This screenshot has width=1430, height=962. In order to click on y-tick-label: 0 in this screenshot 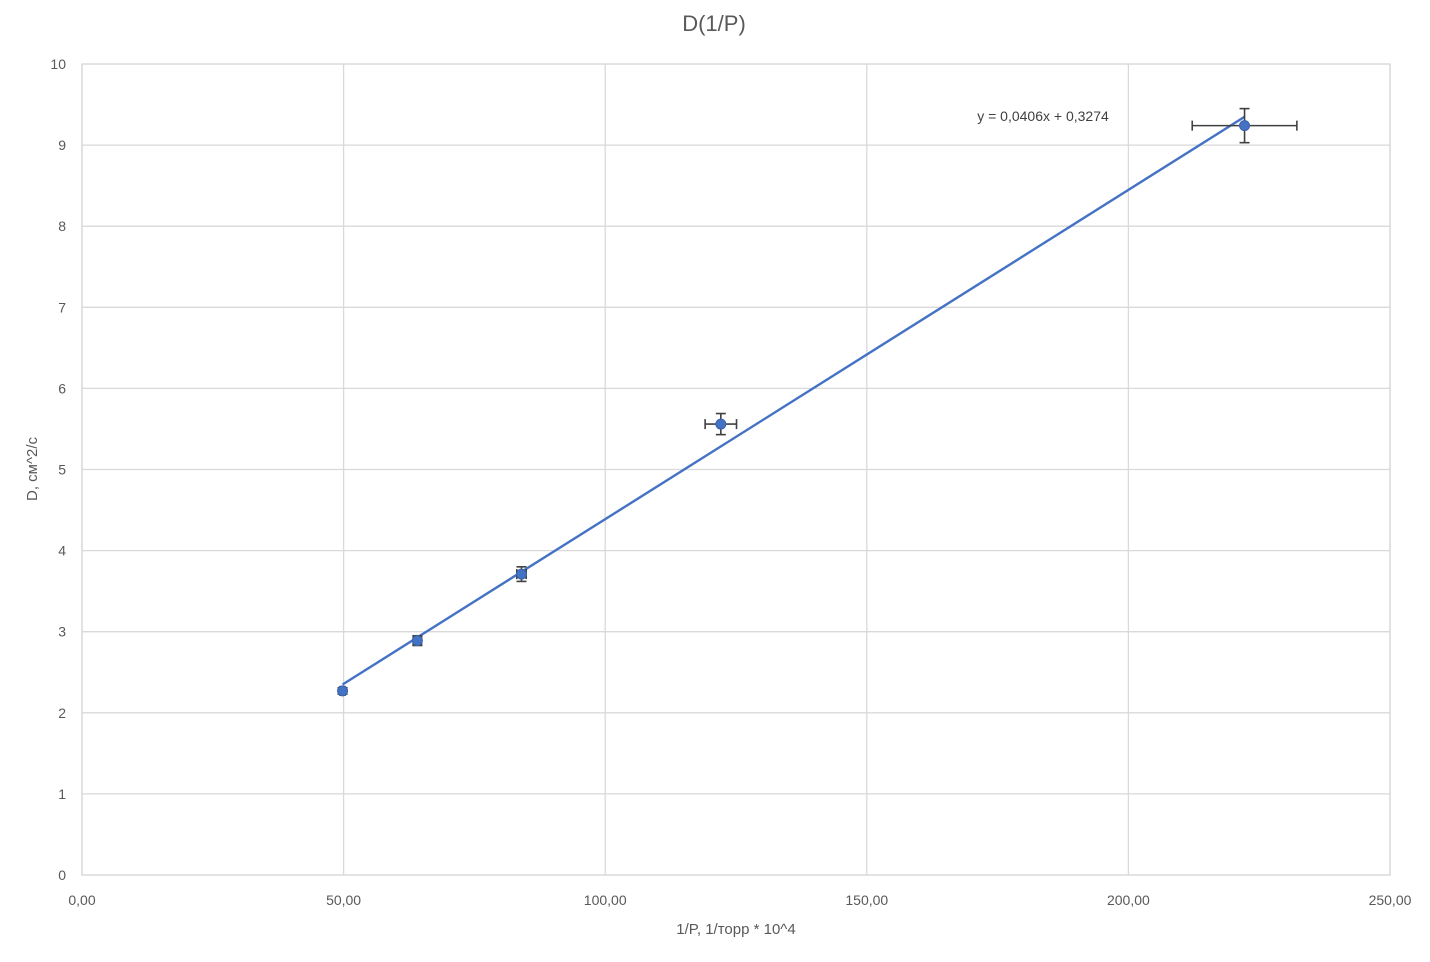, I will do `click(62, 875)`.